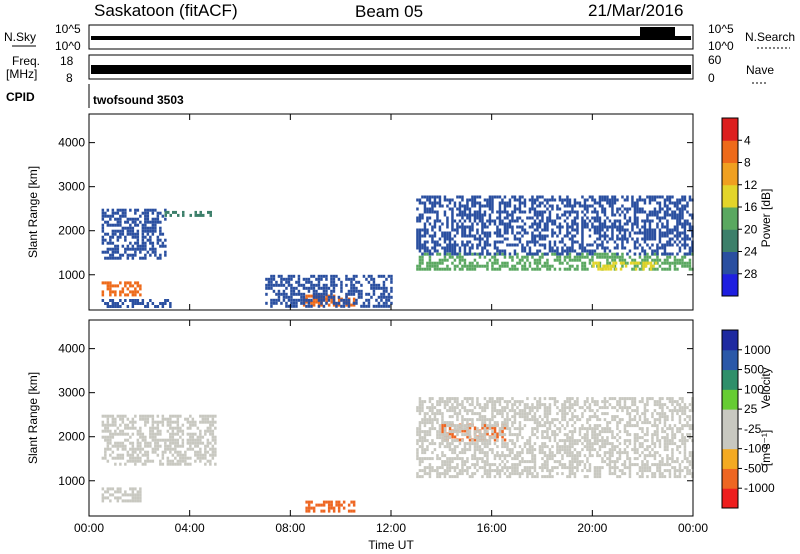 This screenshot has width=800, height=554. I want to click on nsearch-tick-bottom: 10^0, so click(721, 46).